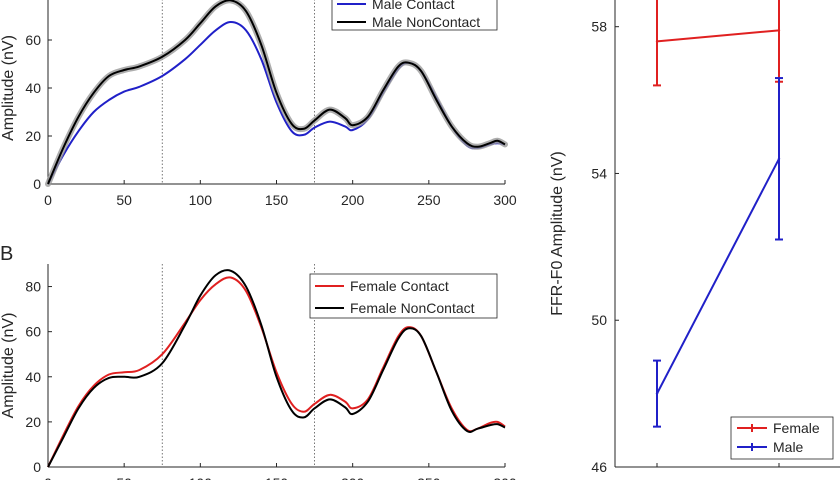  I want to click on x-tick-label-1-3: 150, so click(277, 477).